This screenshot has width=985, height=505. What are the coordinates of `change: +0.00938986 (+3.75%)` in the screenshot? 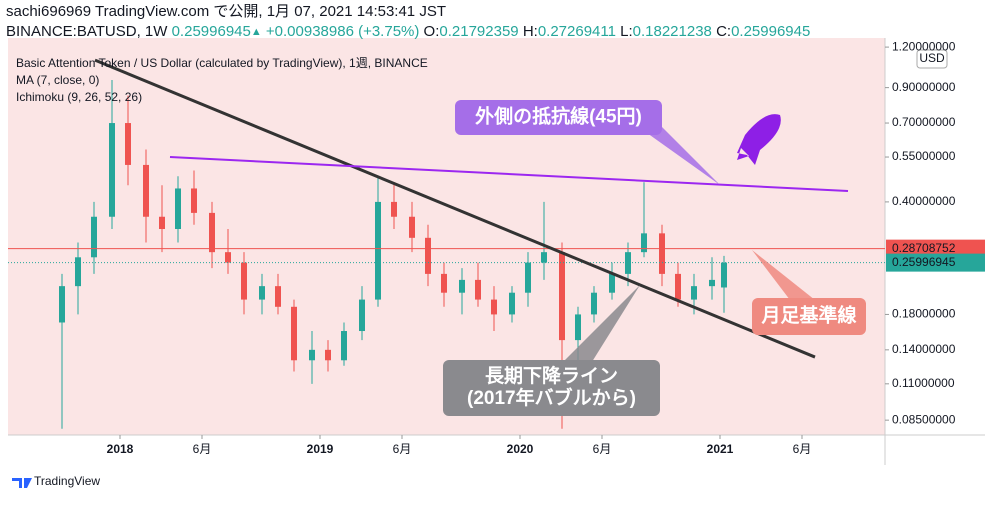 It's located at (342, 31).